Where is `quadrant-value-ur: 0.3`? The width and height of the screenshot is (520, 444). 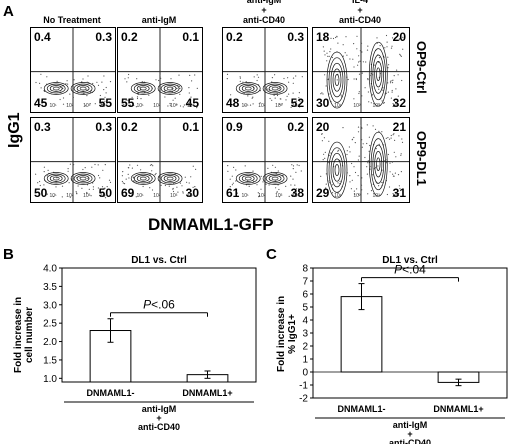 quadrant-value-ur: 0.3 is located at coordinates (103, 127).